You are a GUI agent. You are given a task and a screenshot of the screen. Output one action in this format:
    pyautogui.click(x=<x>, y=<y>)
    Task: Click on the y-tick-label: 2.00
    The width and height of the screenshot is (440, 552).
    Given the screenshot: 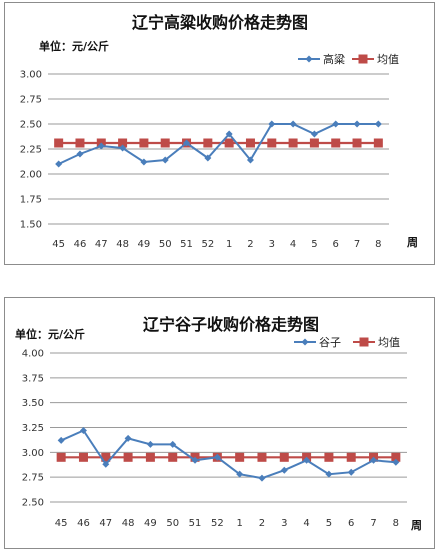 What is the action you would take?
    pyautogui.click(x=31, y=175)
    